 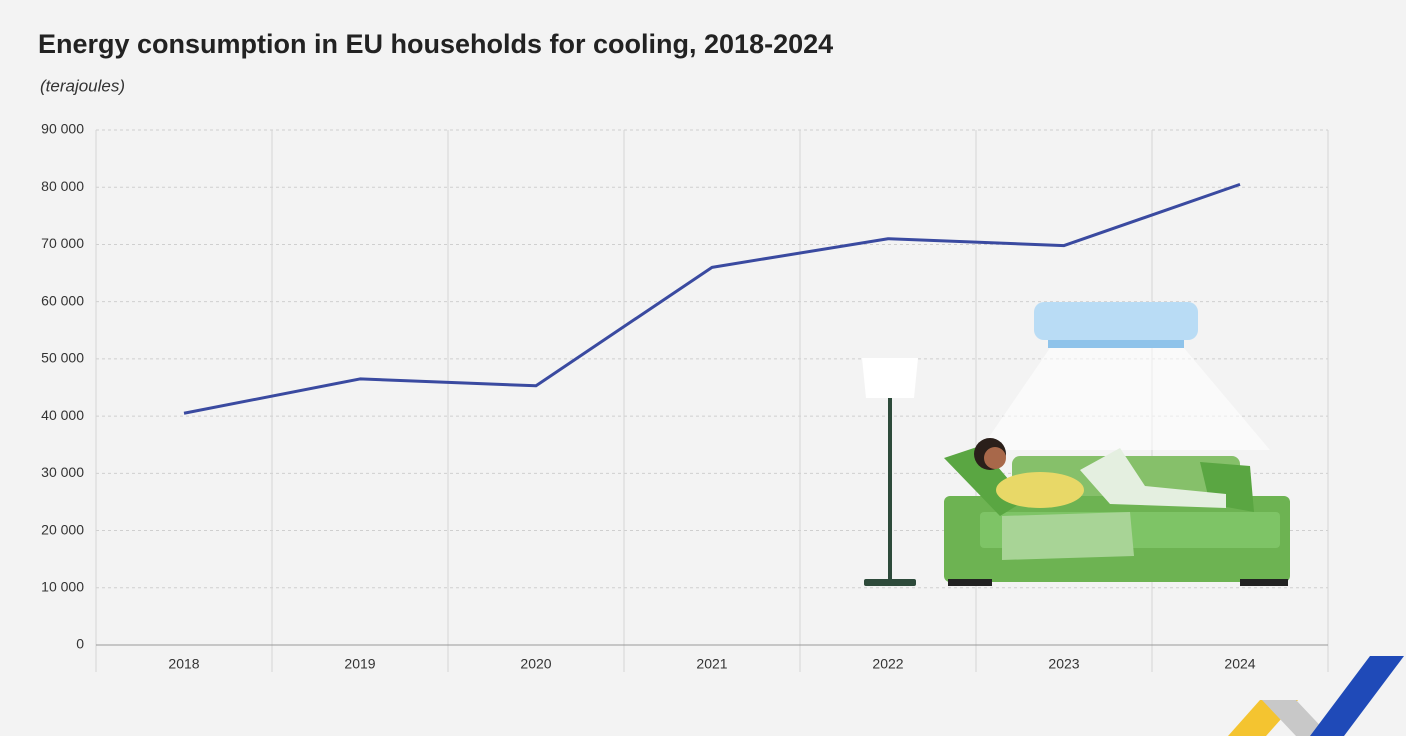 I want to click on x-tick-label: 2024, so click(x=1239, y=664).